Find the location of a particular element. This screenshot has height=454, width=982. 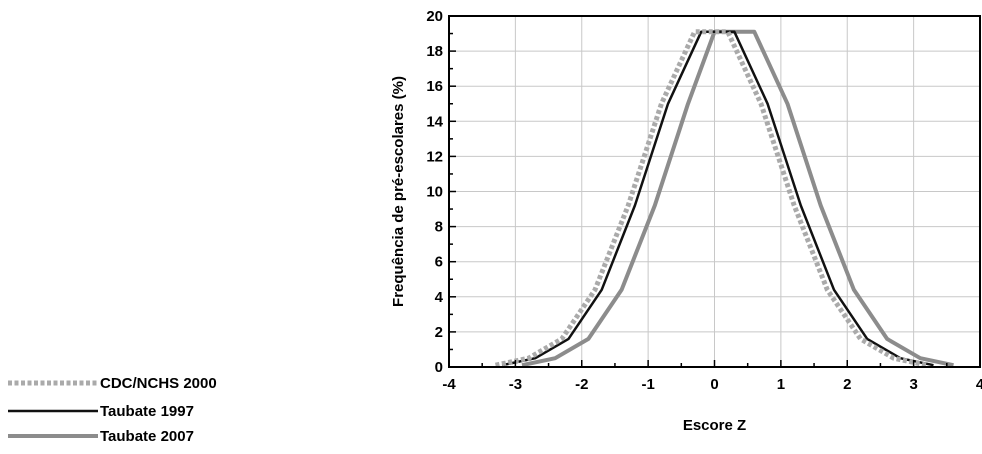

y-tick-labels: 0 2 4 6 8 10 12 14 16 18 20 is located at coordinates (434, 192).